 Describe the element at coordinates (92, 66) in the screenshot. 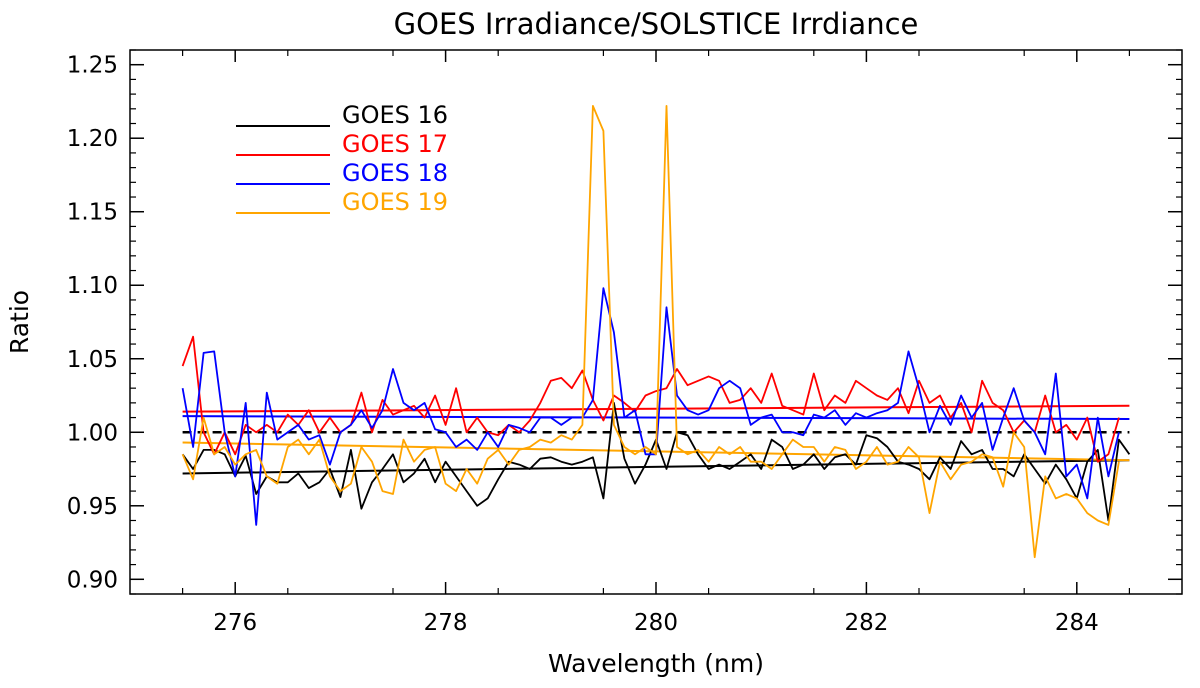

I see `y-tick-label: 1.25` at that location.